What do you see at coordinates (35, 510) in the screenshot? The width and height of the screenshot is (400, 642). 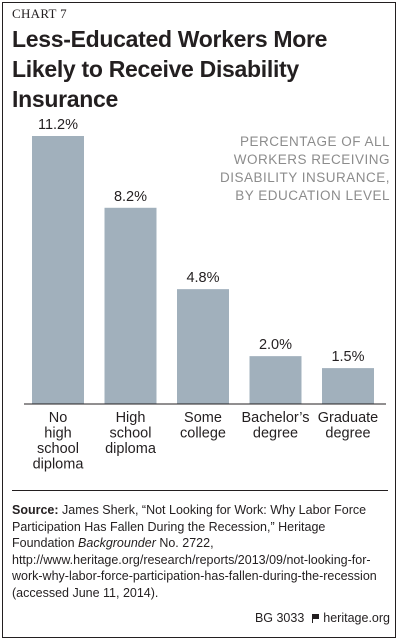 I see `source-label: Source:` at bounding box center [35, 510].